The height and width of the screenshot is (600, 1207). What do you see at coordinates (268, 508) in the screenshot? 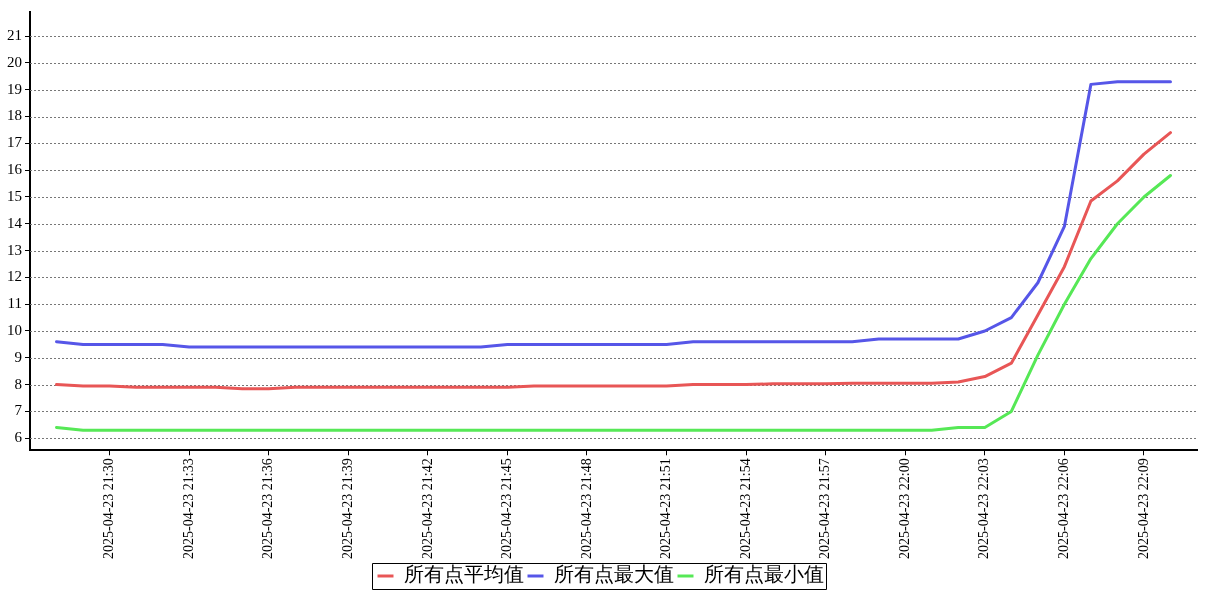
I see `x-tick-label: 2025-04-23 21:36` at bounding box center [268, 508].